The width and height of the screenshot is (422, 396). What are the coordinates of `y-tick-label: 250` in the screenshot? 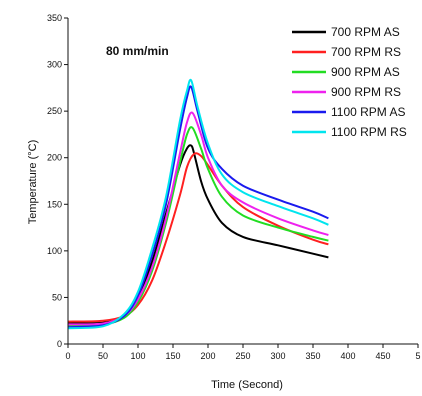 It's located at (54, 111).